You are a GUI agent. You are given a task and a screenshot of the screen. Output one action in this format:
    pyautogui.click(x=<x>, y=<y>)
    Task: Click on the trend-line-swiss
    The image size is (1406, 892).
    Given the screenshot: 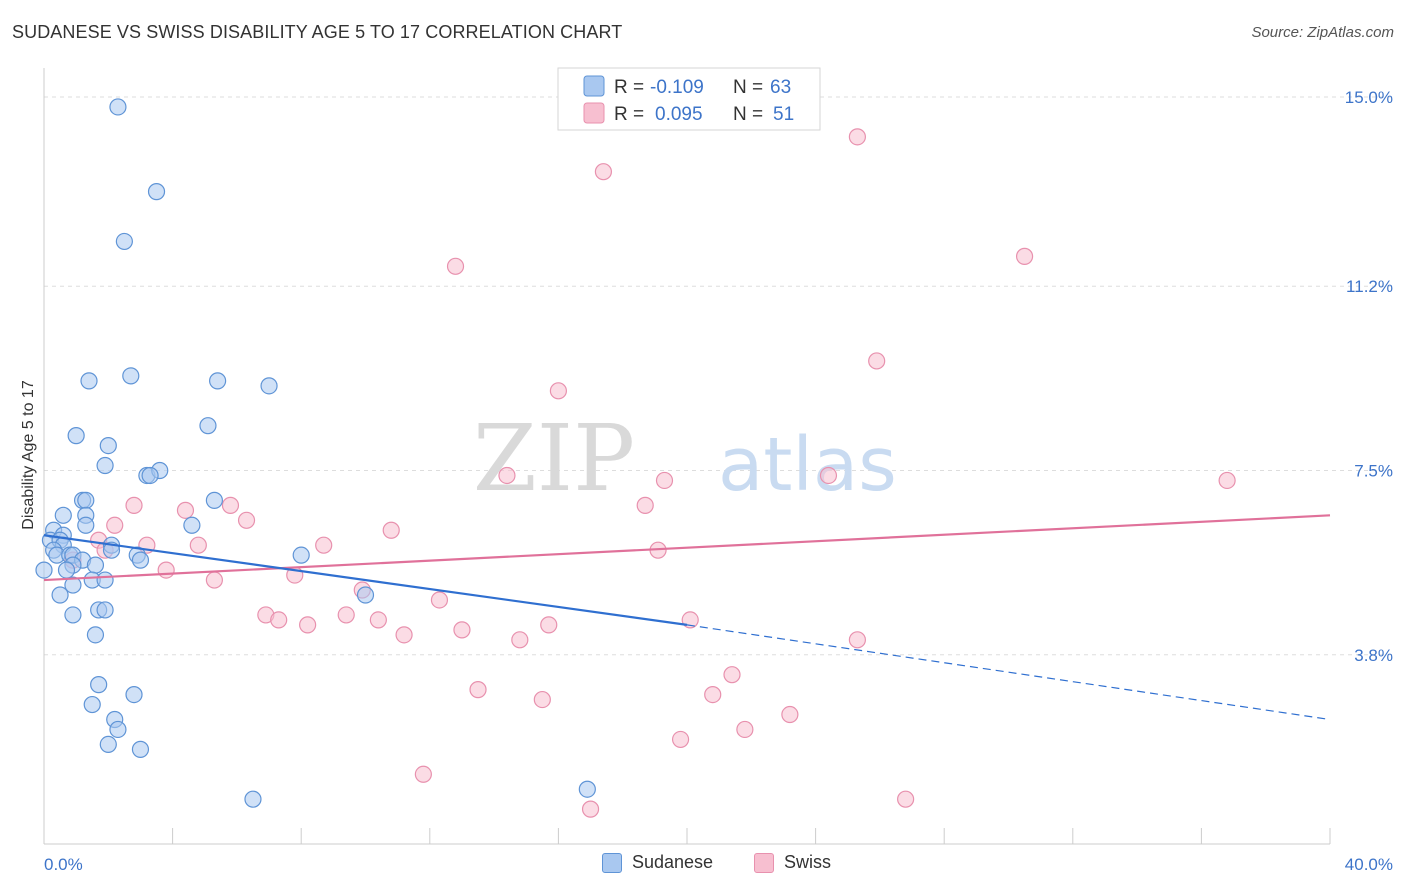 What is the action you would take?
    pyautogui.click(x=687, y=548)
    